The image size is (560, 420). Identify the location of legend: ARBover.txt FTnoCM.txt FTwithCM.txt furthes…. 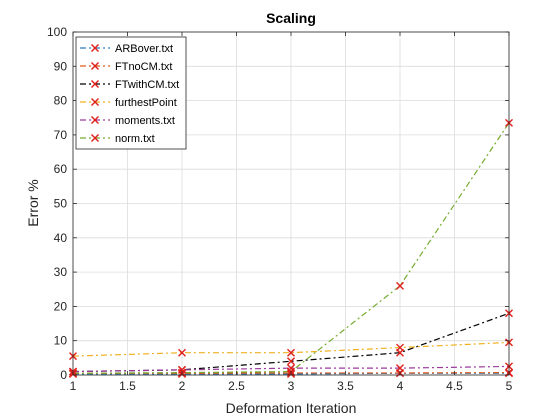
(131, 93).